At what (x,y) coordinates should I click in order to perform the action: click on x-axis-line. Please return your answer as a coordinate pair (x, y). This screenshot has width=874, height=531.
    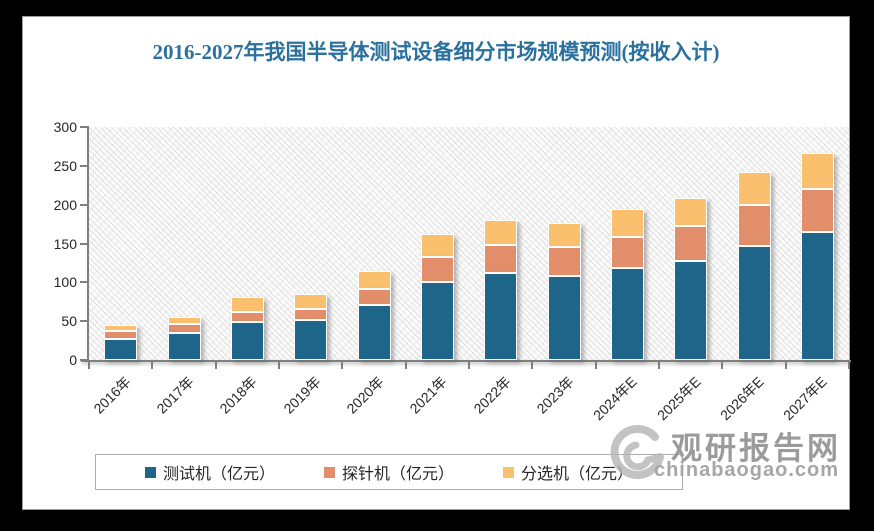
    Looking at the image, I should click on (466, 361).